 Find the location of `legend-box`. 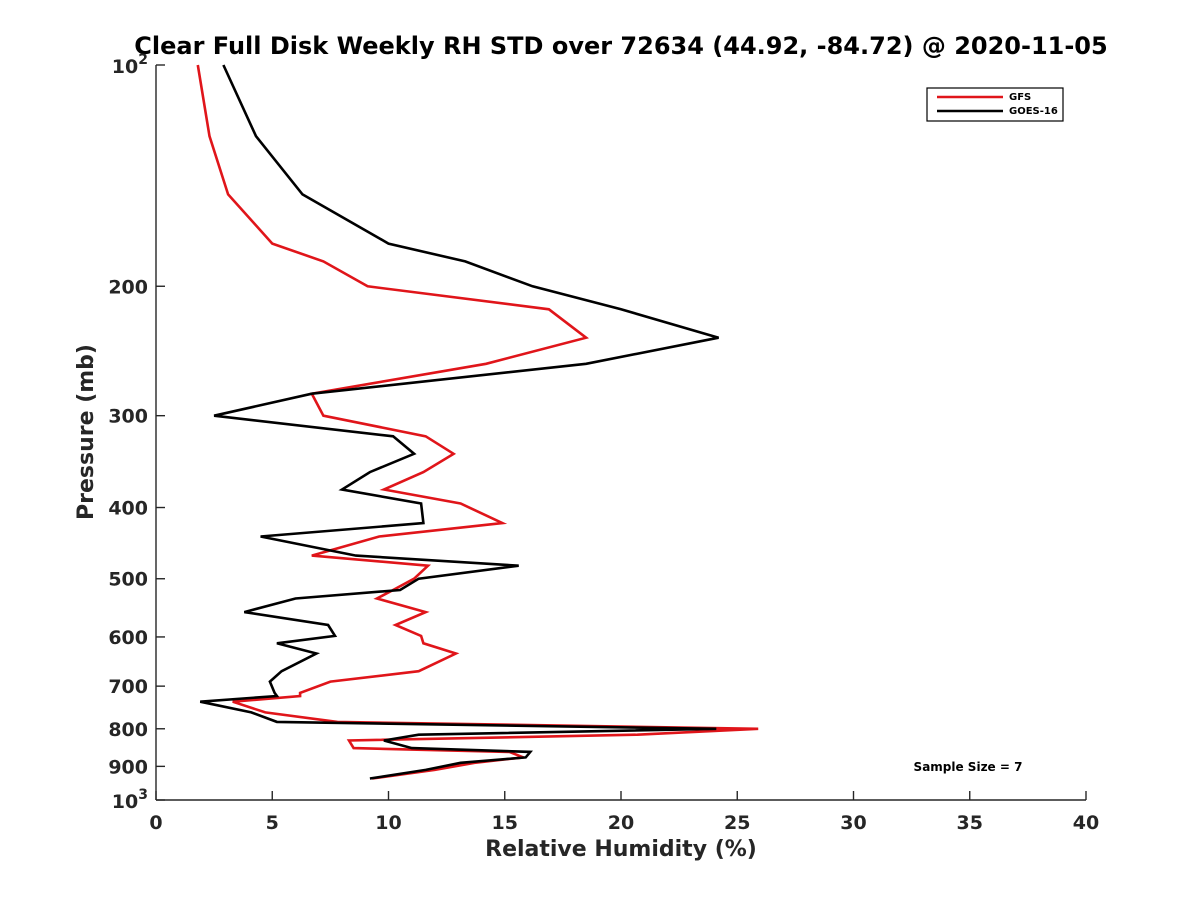

legend-box is located at coordinates (995, 104).